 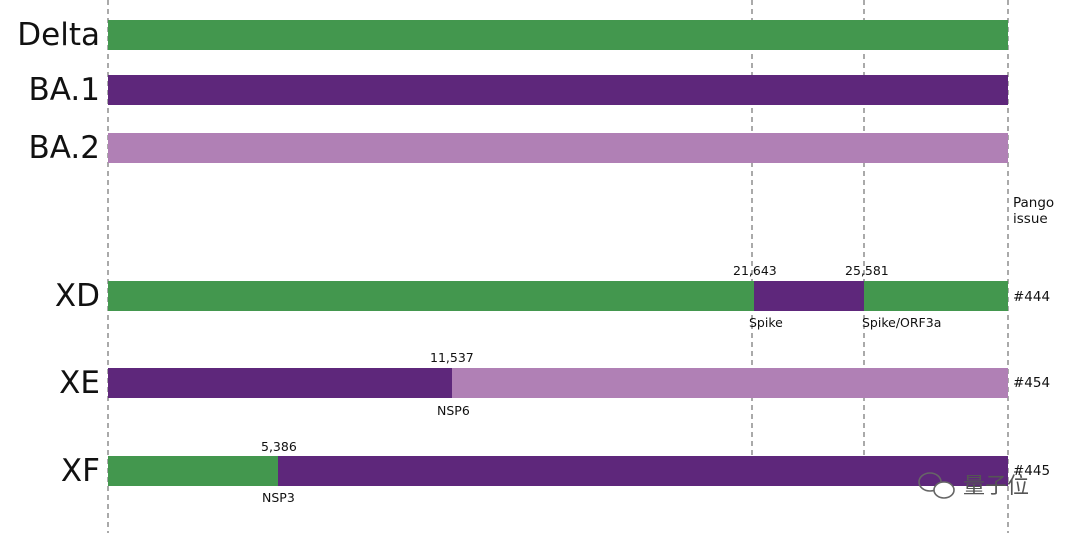 I want to click on lineage-label: XD, so click(x=77, y=296).